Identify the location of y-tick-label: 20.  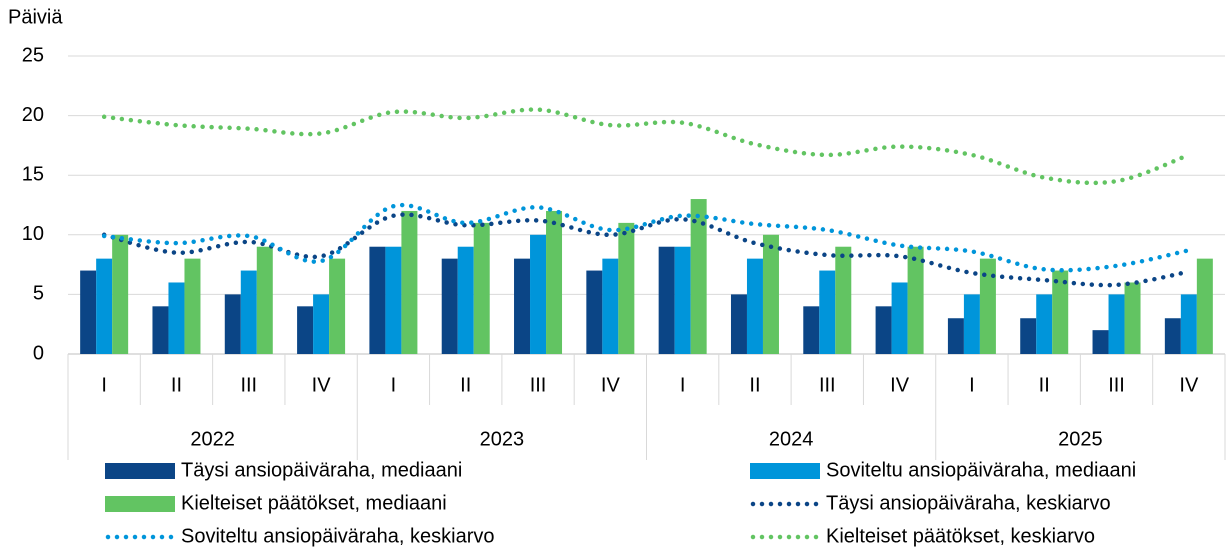
(33, 115).